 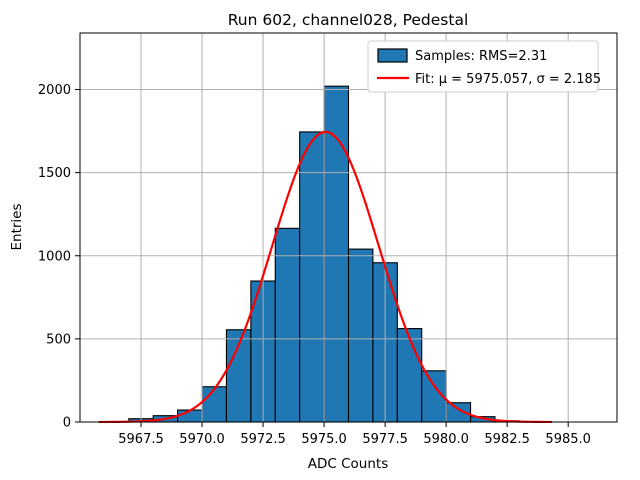 What do you see at coordinates (508, 79) in the screenshot?
I see `legend-fit-label: Fit: μ = 5975.057, σ = 2.185` at bounding box center [508, 79].